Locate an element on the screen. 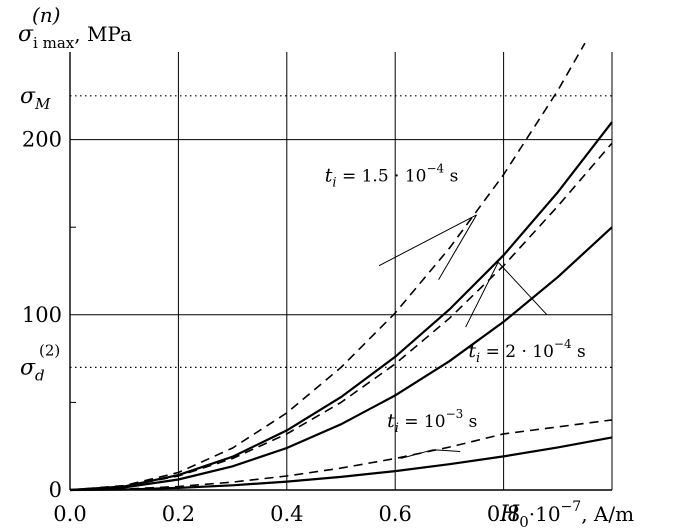 The width and height of the screenshot is (695, 530). series-line is located at coordinates (341, 464).